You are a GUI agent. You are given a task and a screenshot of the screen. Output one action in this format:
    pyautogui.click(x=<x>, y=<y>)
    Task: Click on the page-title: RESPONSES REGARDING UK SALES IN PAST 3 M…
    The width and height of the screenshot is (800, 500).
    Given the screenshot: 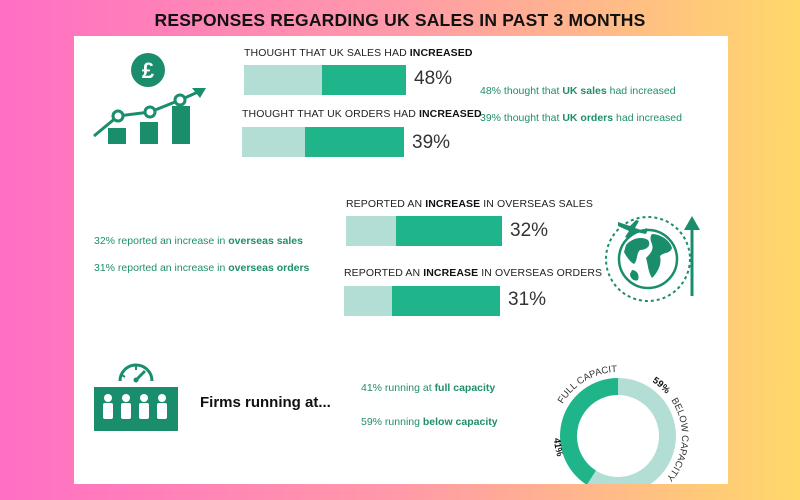 What is the action you would take?
    pyautogui.click(x=400, y=20)
    